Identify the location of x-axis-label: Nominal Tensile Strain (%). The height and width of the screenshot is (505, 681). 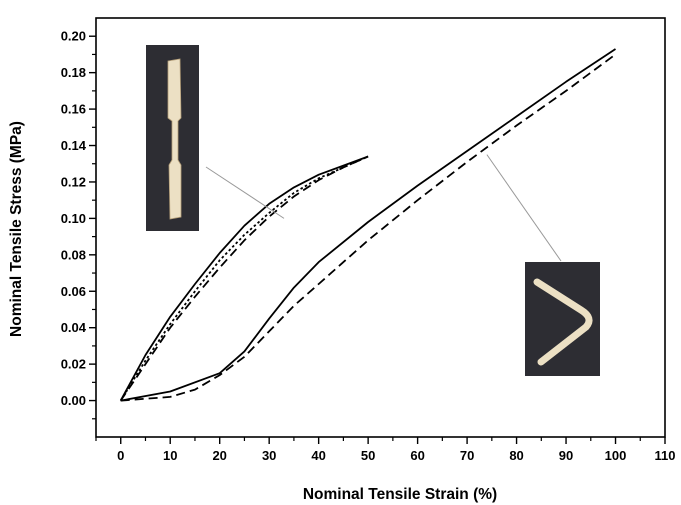
(400, 494).